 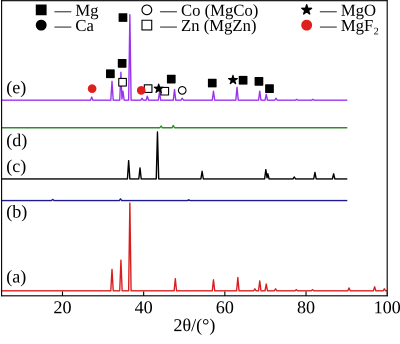 What do you see at coordinates (16, 89) in the screenshot?
I see `annotation: (e)` at bounding box center [16, 89].